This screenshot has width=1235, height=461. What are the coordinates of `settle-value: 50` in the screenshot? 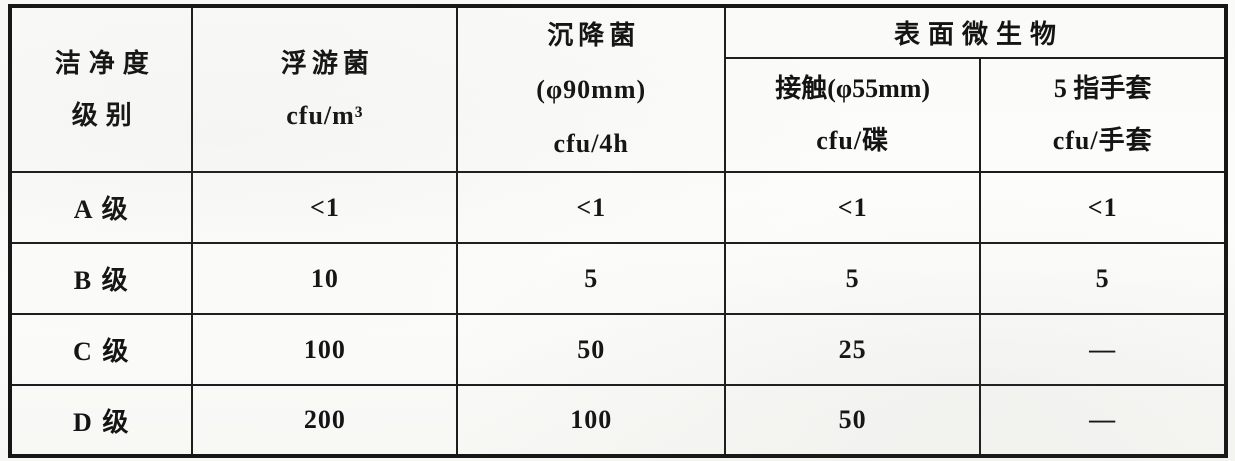 It's located at (591, 349).